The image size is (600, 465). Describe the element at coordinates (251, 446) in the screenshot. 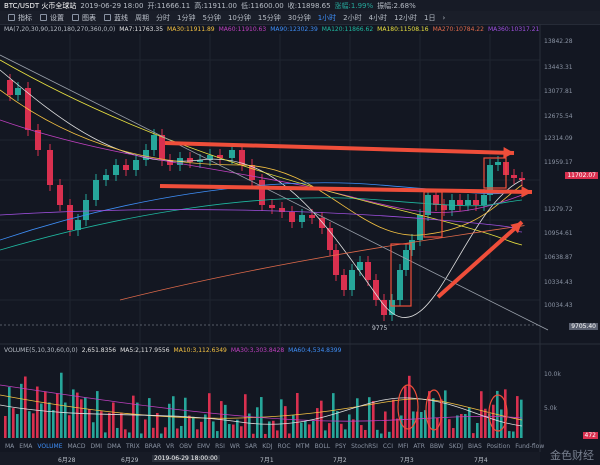

I see `indicator-tab: SAR` at that location.